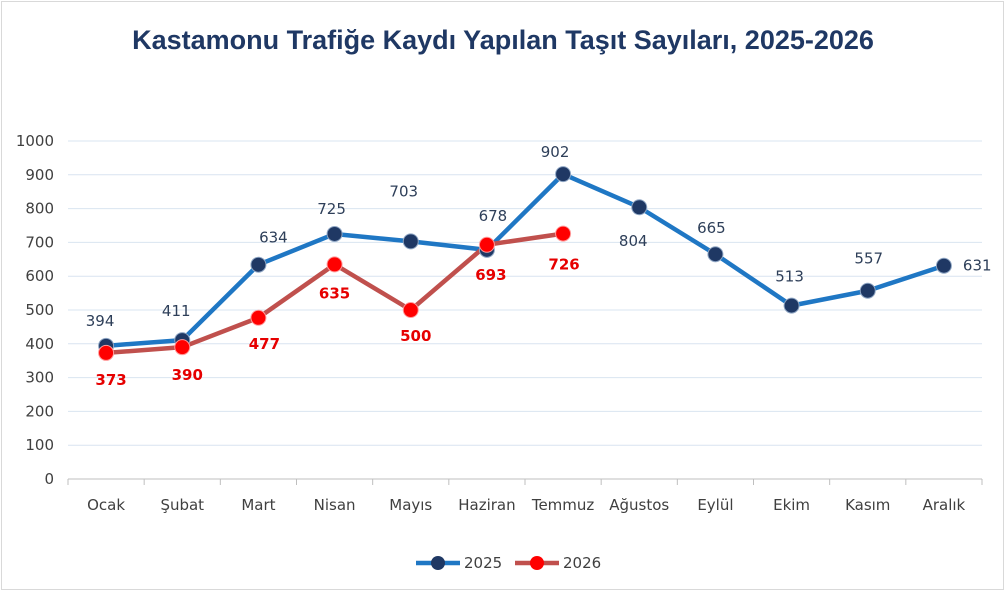 The image size is (1007, 593). I want to click on data-label-2026: 693, so click(490, 275).